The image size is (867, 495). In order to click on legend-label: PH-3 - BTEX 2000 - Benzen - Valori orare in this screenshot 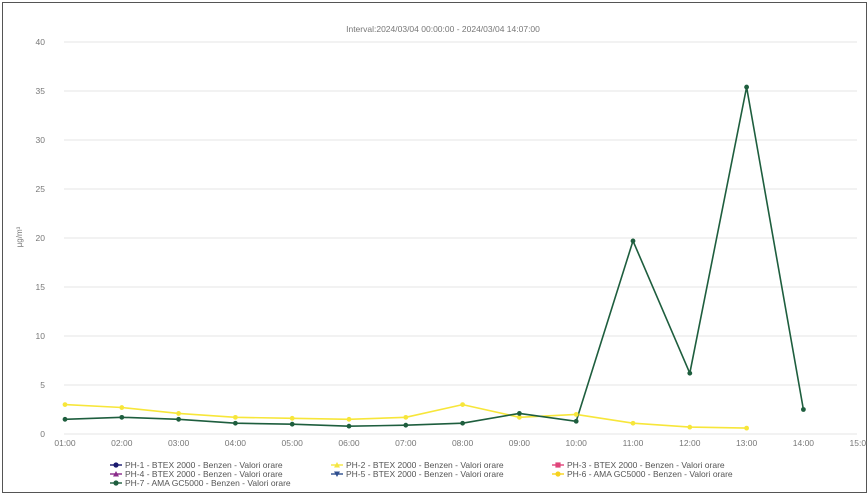, I will do `click(646, 465)`.